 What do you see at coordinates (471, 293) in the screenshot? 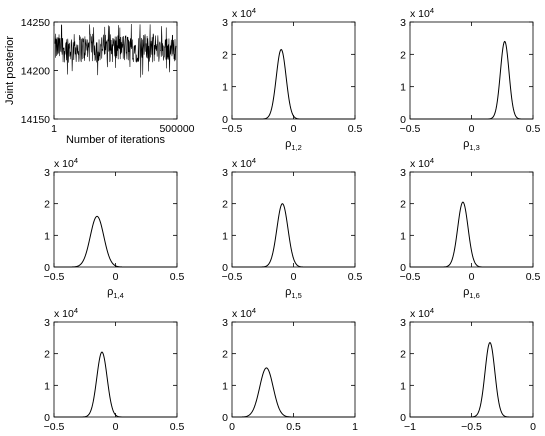
I see `x-axis-label: ρ1,6` at bounding box center [471, 293].